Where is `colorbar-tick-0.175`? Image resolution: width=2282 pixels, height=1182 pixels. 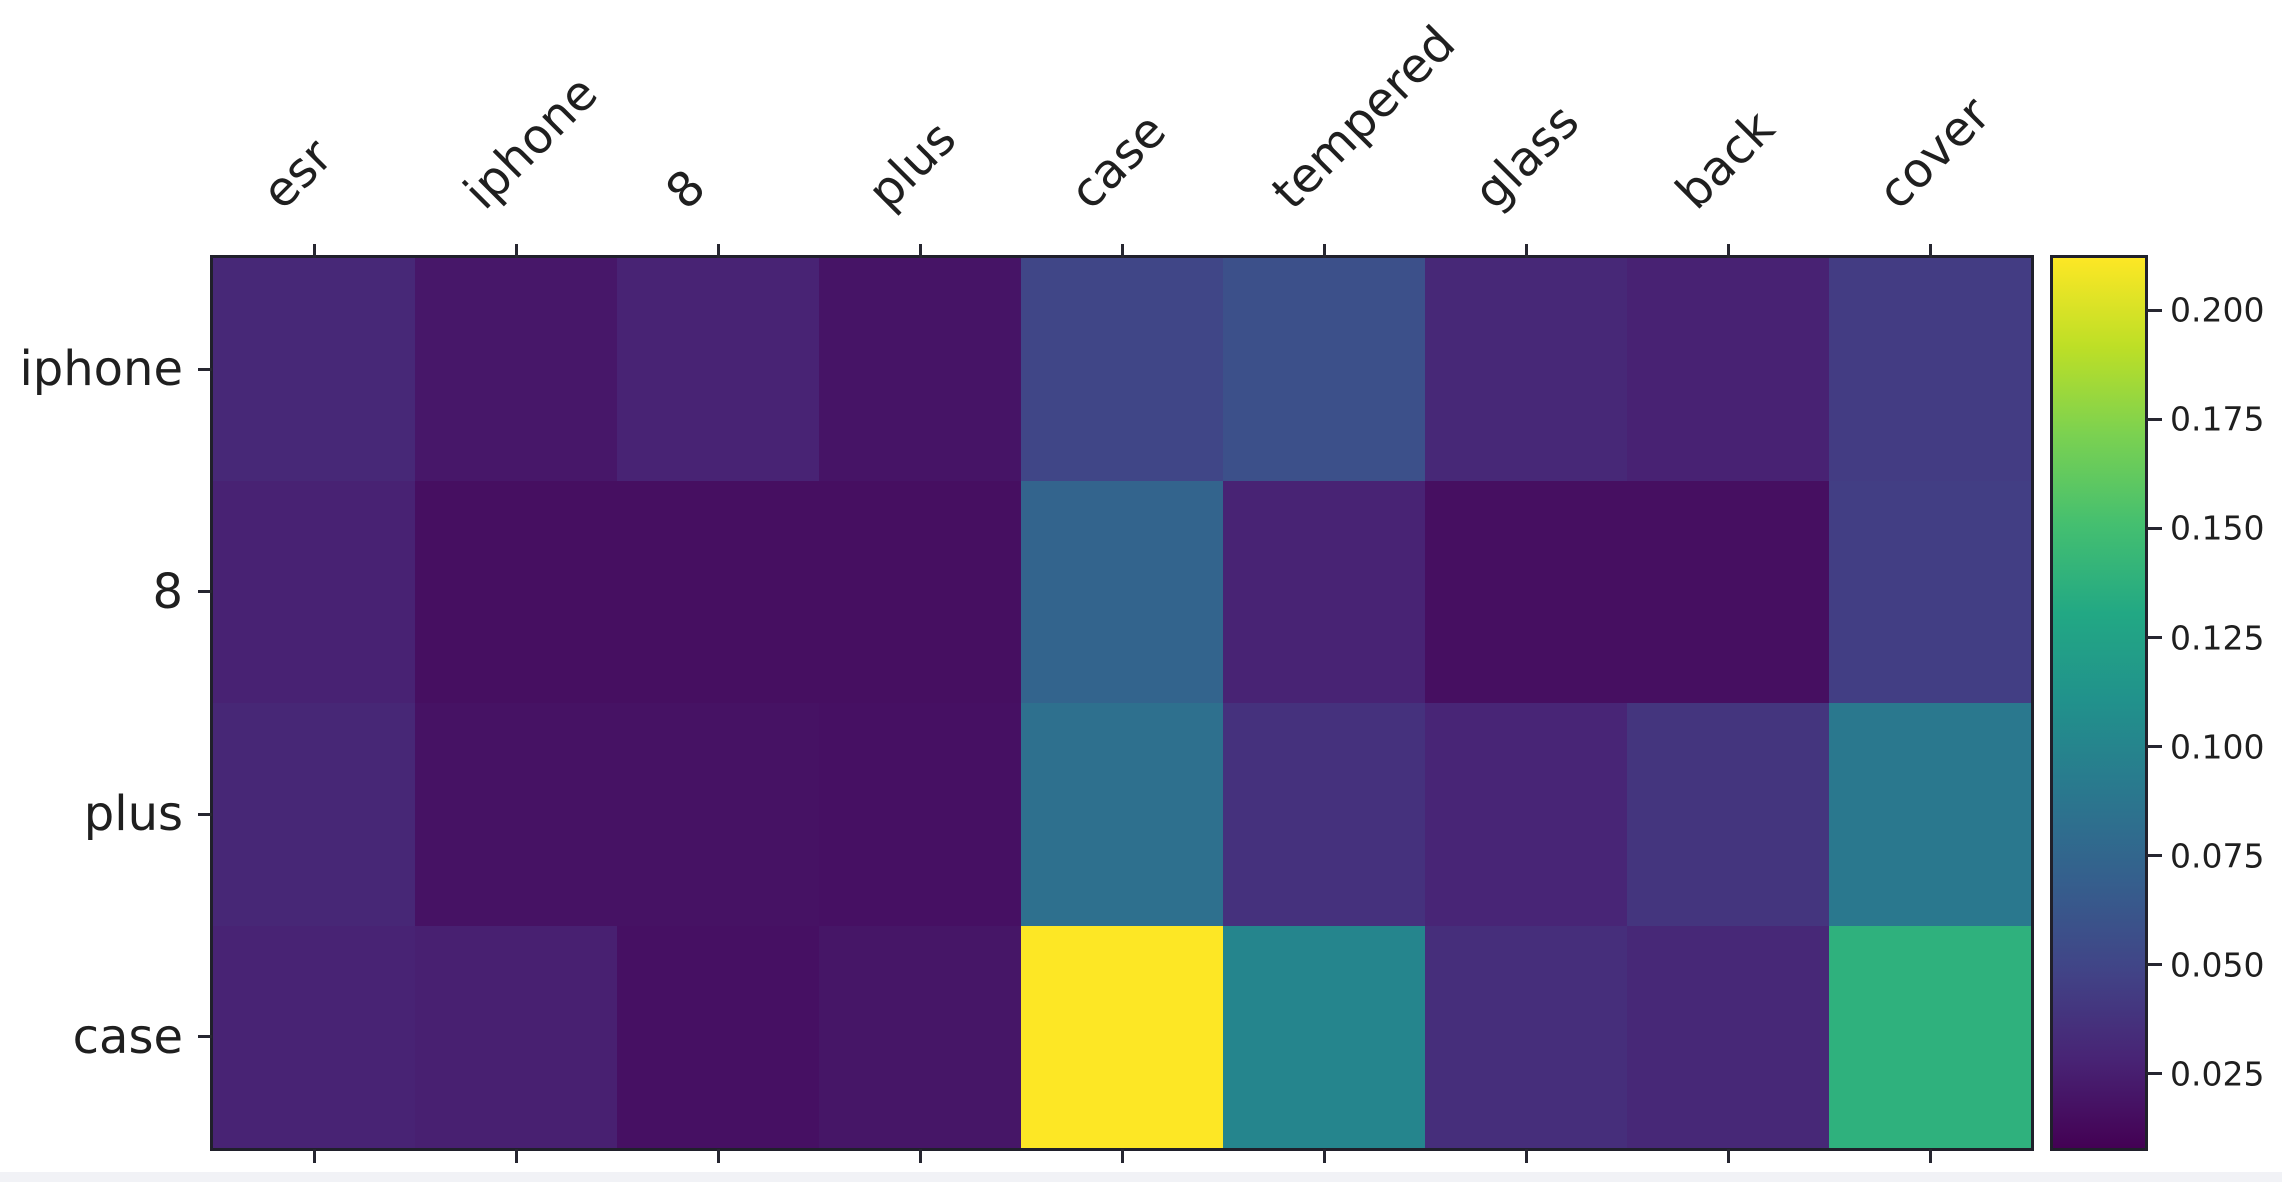 colorbar-tick-0.175 is located at coordinates (2154, 419).